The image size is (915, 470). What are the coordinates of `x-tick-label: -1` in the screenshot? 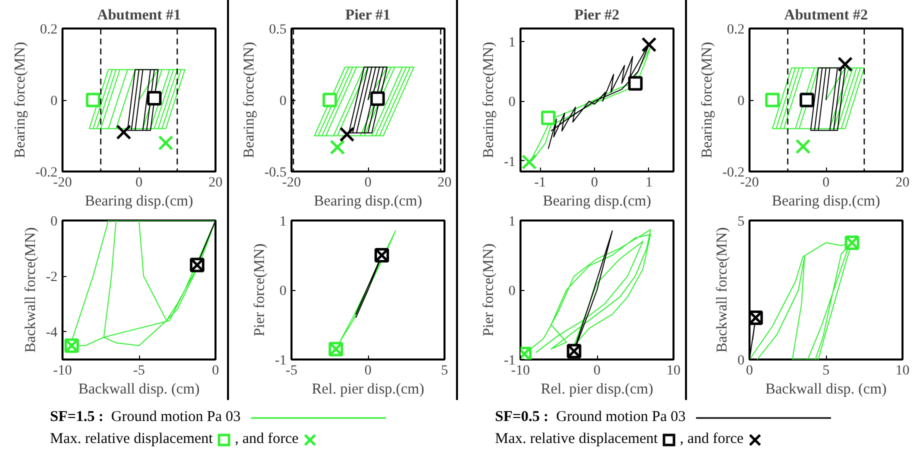 It's located at (540, 183).